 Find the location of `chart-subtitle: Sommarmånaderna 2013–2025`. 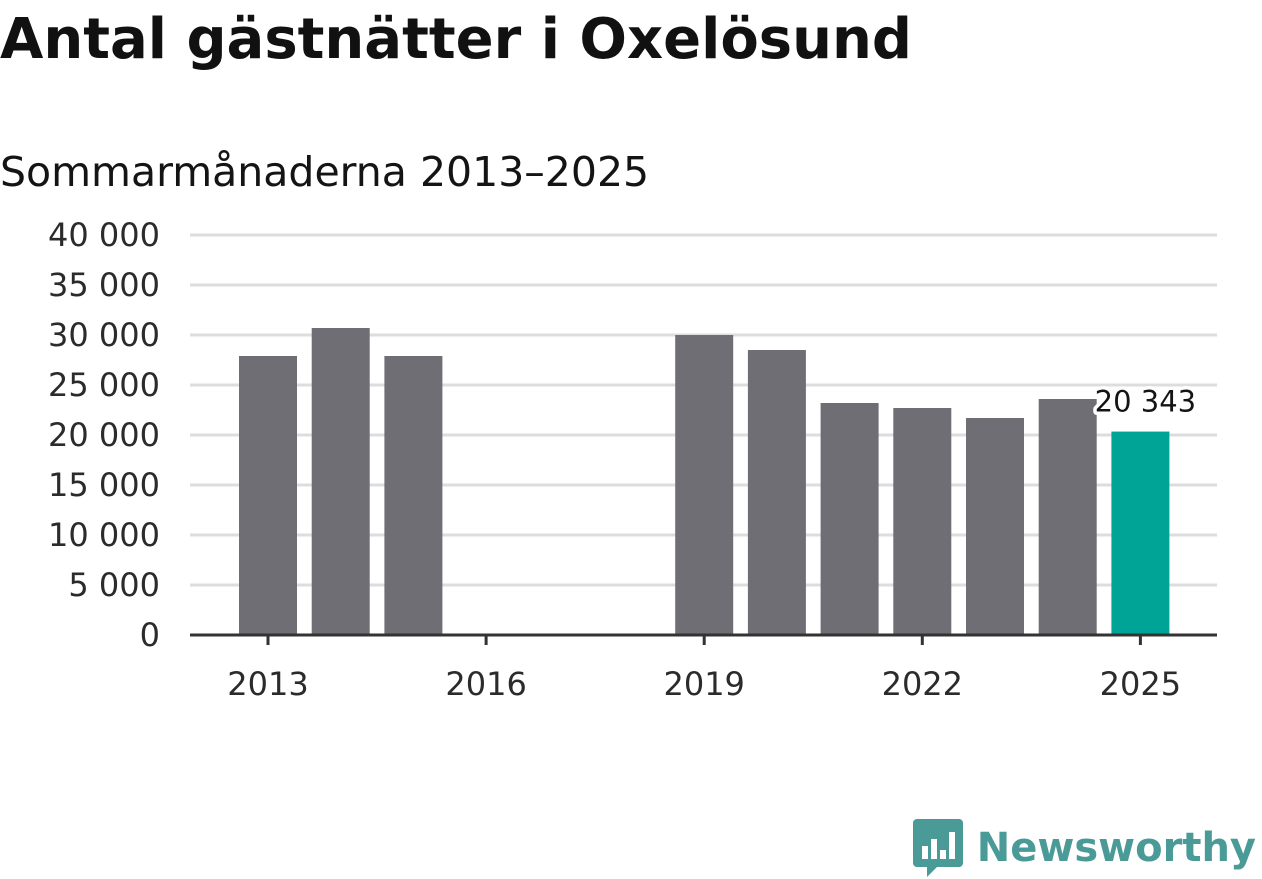

chart-subtitle: Sommarmånaderna 2013–2025 is located at coordinates (325, 172).